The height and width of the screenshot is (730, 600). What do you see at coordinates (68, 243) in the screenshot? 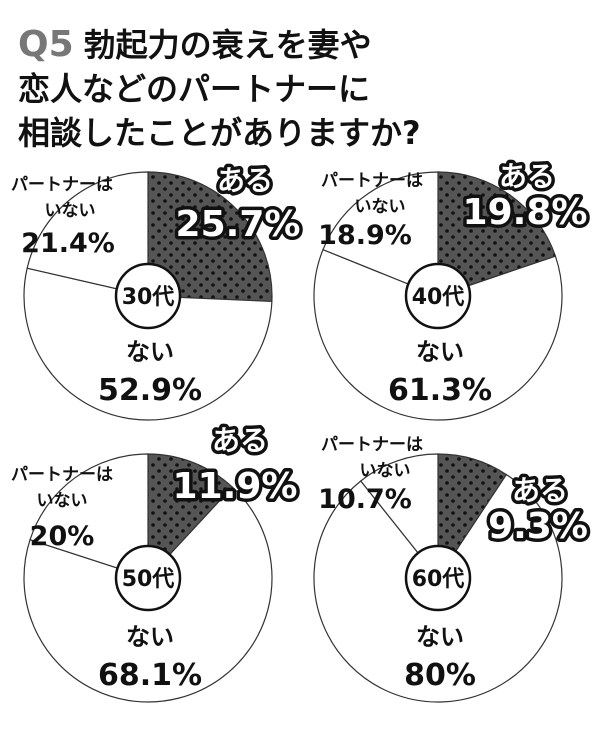
I see `no-partner-value: 21.4%` at bounding box center [68, 243].